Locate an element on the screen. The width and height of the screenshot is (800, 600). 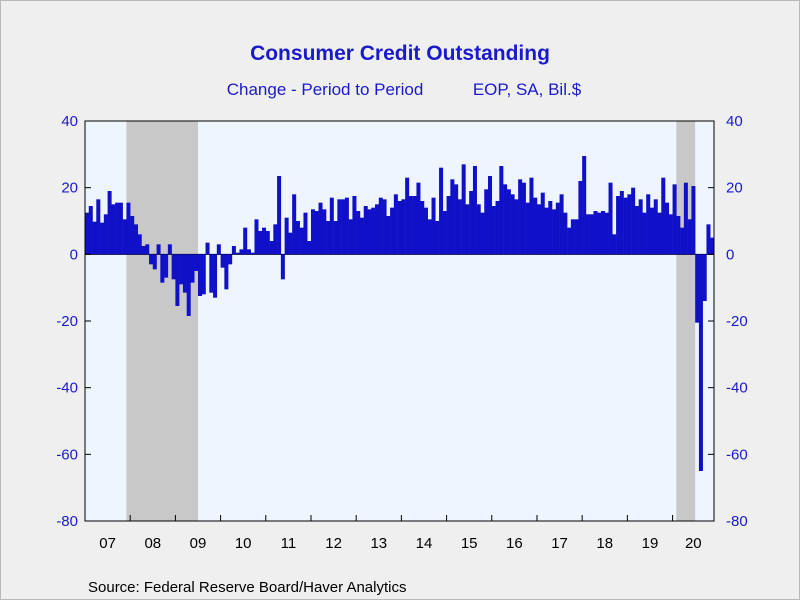
y-axis-right: 40 20 0 -20 -40 -60 -80 is located at coordinates (728, 321).